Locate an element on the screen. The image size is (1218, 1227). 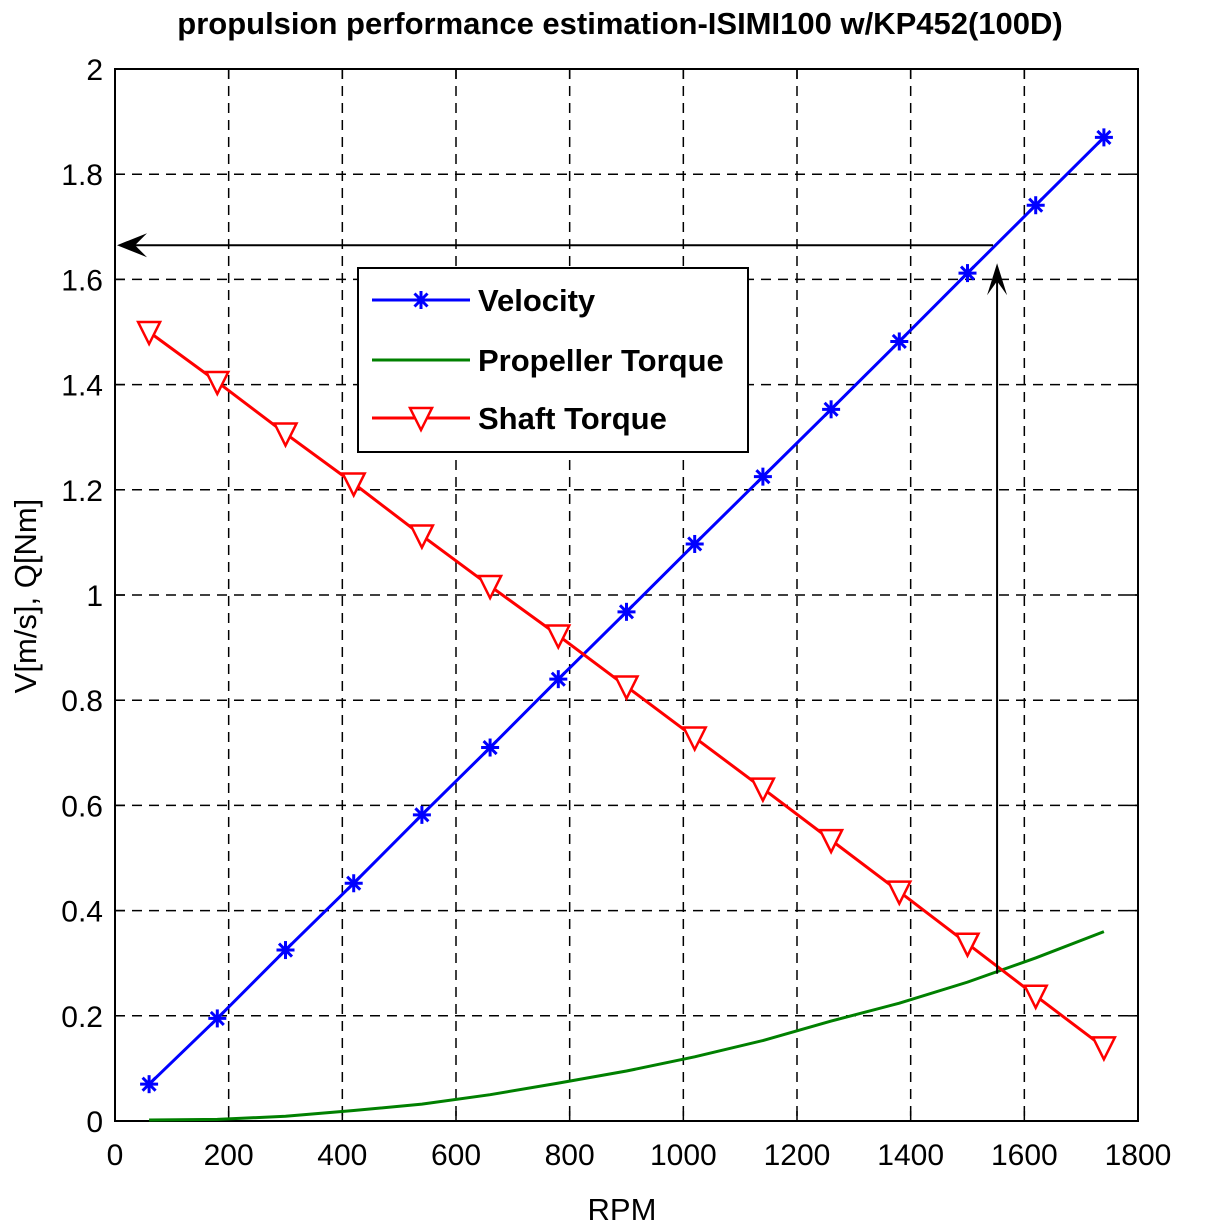
x-tick-label: 1800 is located at coordinates (1138, 1155).